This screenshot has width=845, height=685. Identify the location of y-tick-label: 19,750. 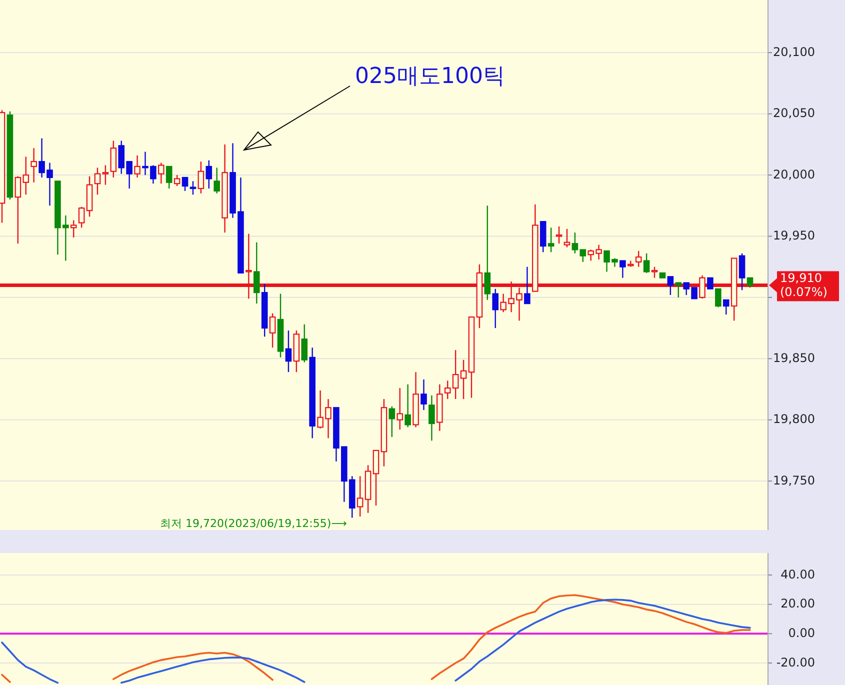
(794, 480).